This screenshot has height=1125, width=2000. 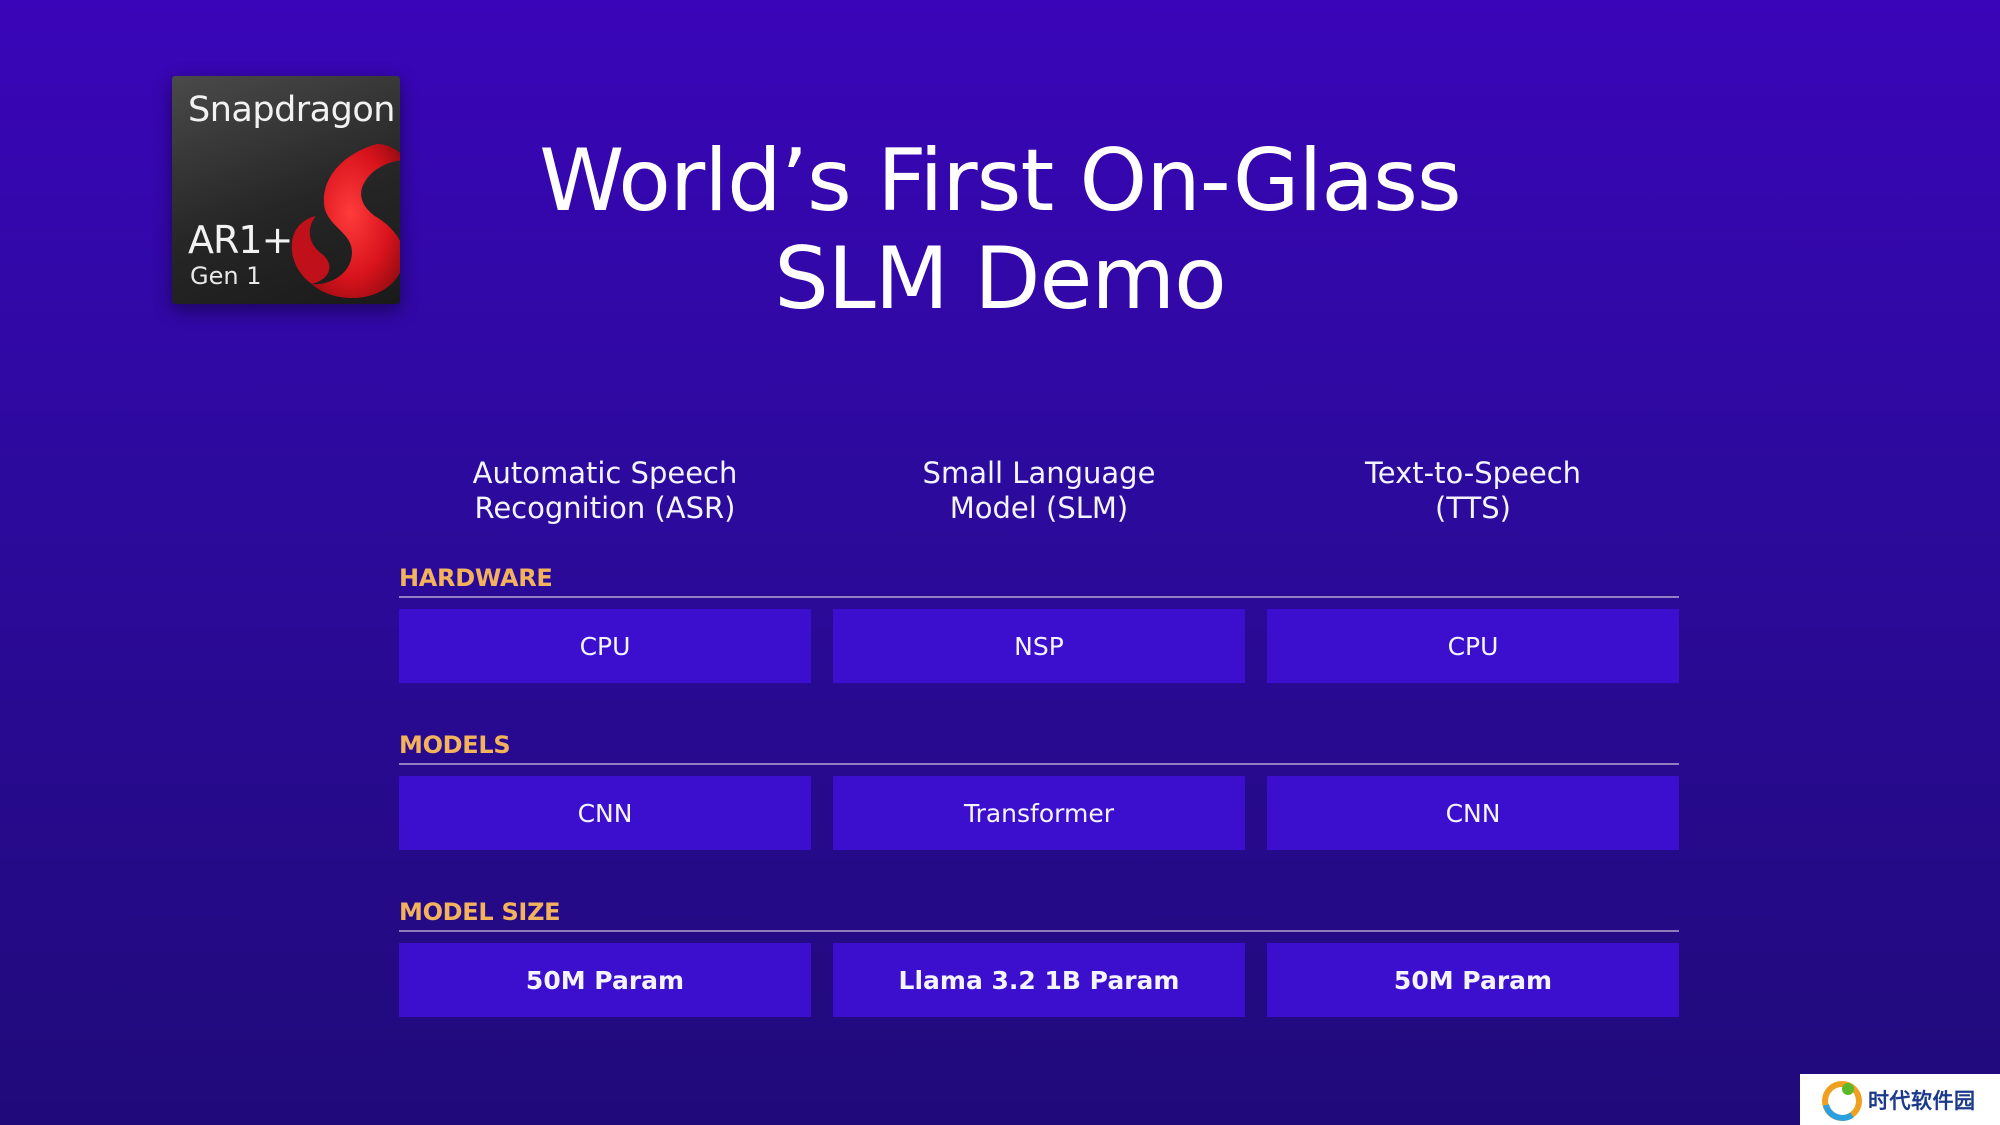 I want to click on column-header-line-1: Text-to-Speech, so click(x=1473, y=473).